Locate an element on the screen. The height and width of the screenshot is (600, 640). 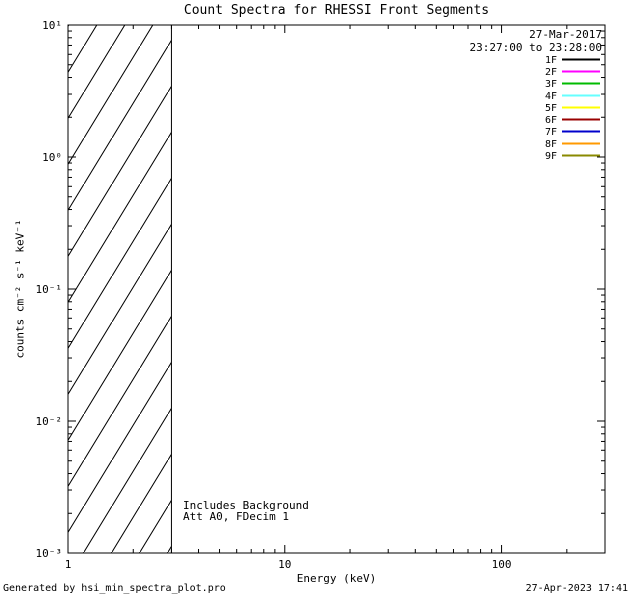
y-axis-label: counts cm⁻² s⁻¹ keV⁻¹ is located at coordinates (20, 289).